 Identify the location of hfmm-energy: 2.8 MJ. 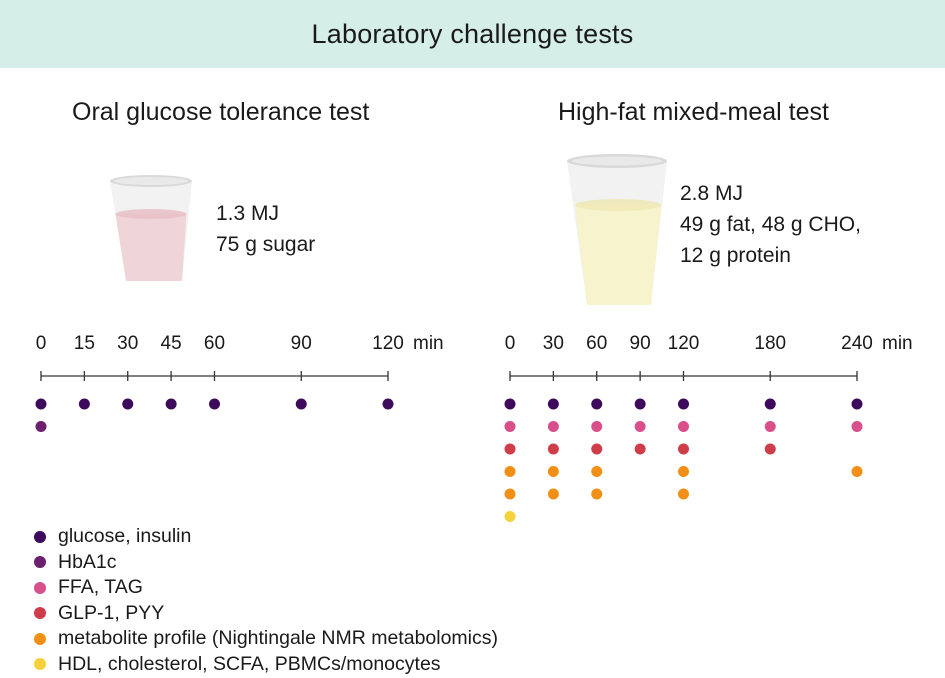
(712, 193).